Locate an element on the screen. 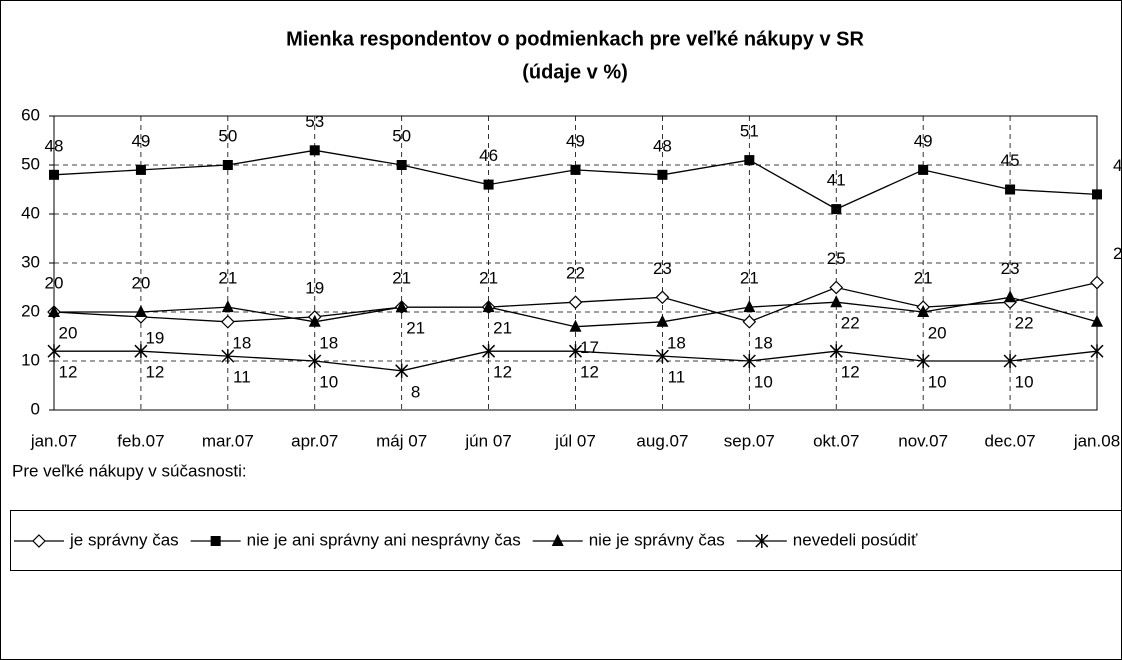  x-tick-label: sep.07 is located at coordinates (749, 440).